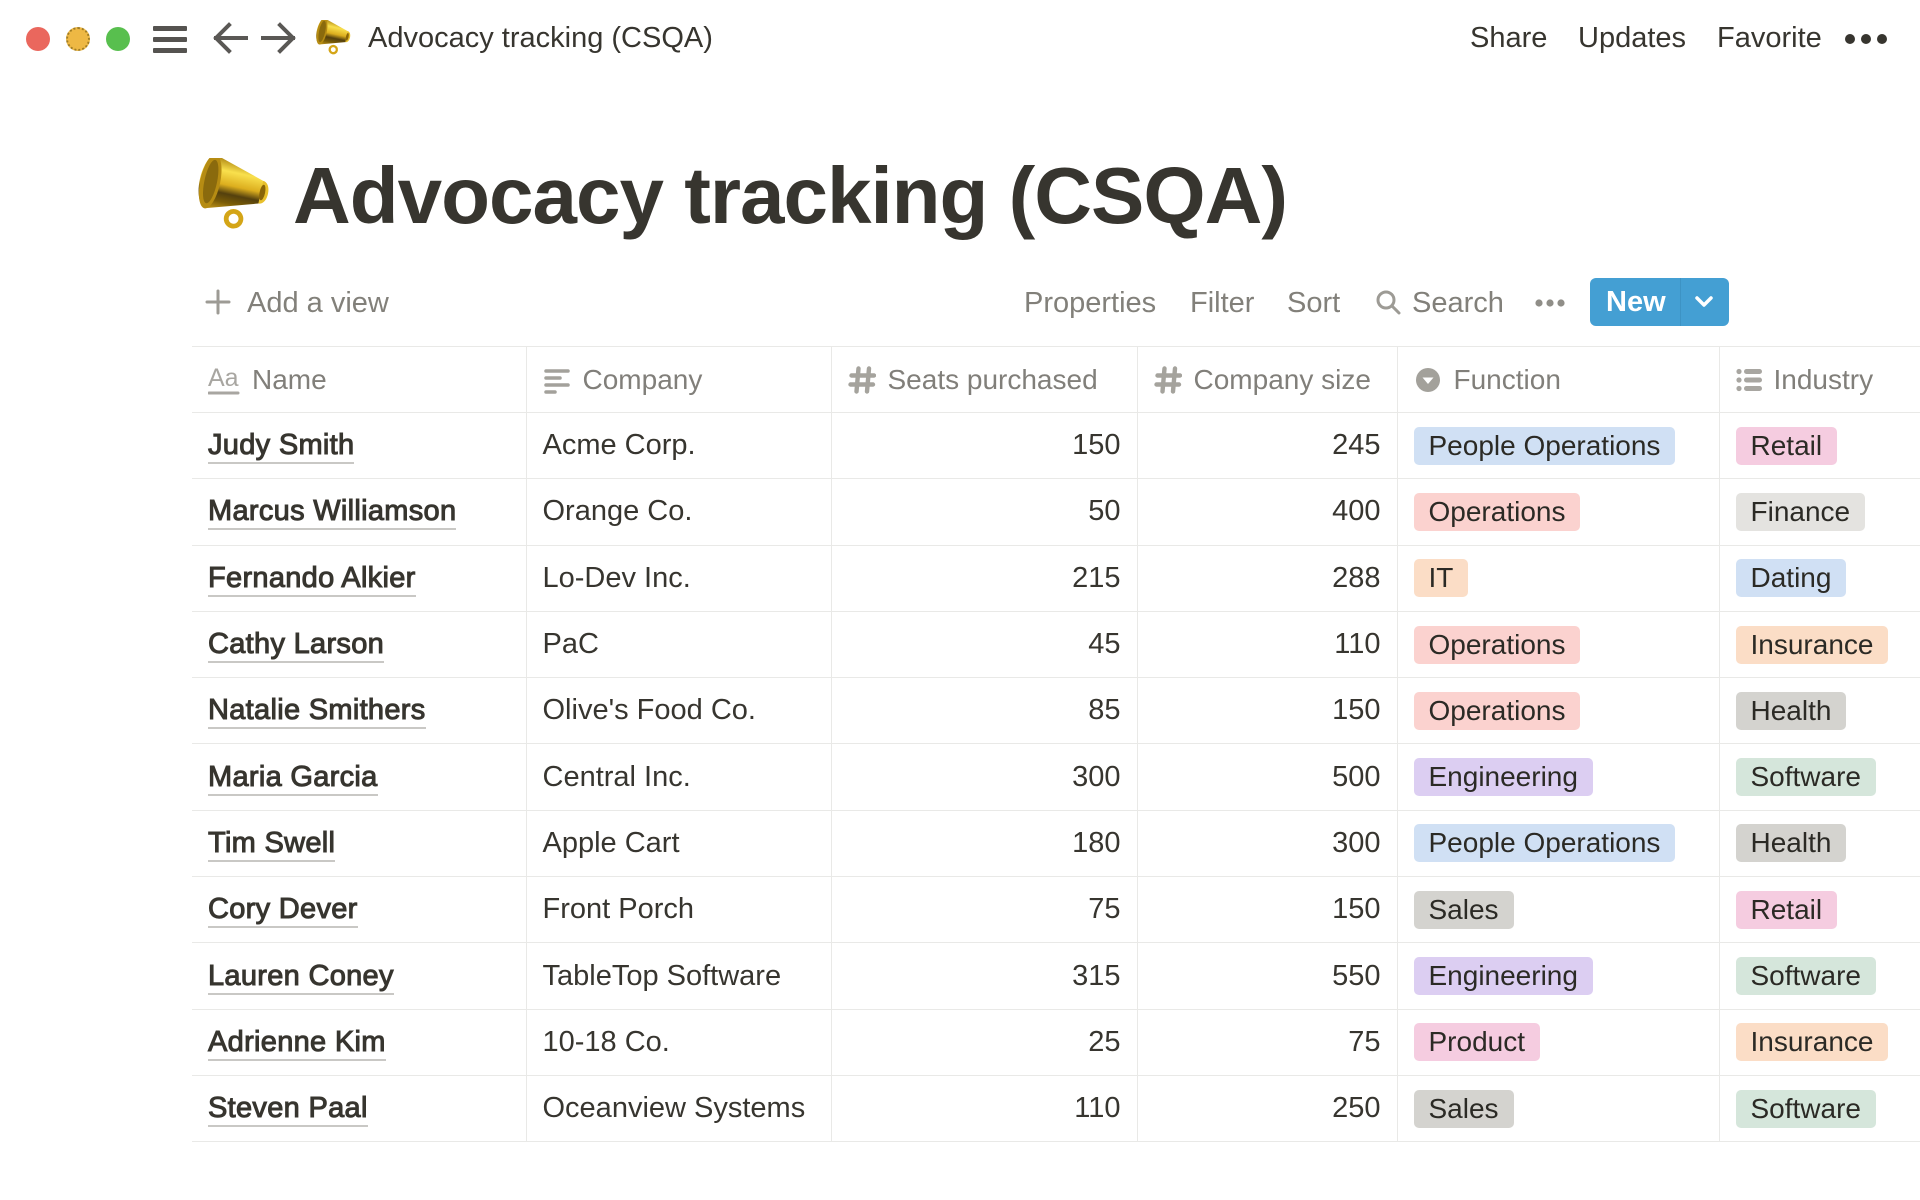  What do you see at coordinates (223, 378) in the screenshot?
I see `svg-text: Aa` at bounding box center [223, 378].